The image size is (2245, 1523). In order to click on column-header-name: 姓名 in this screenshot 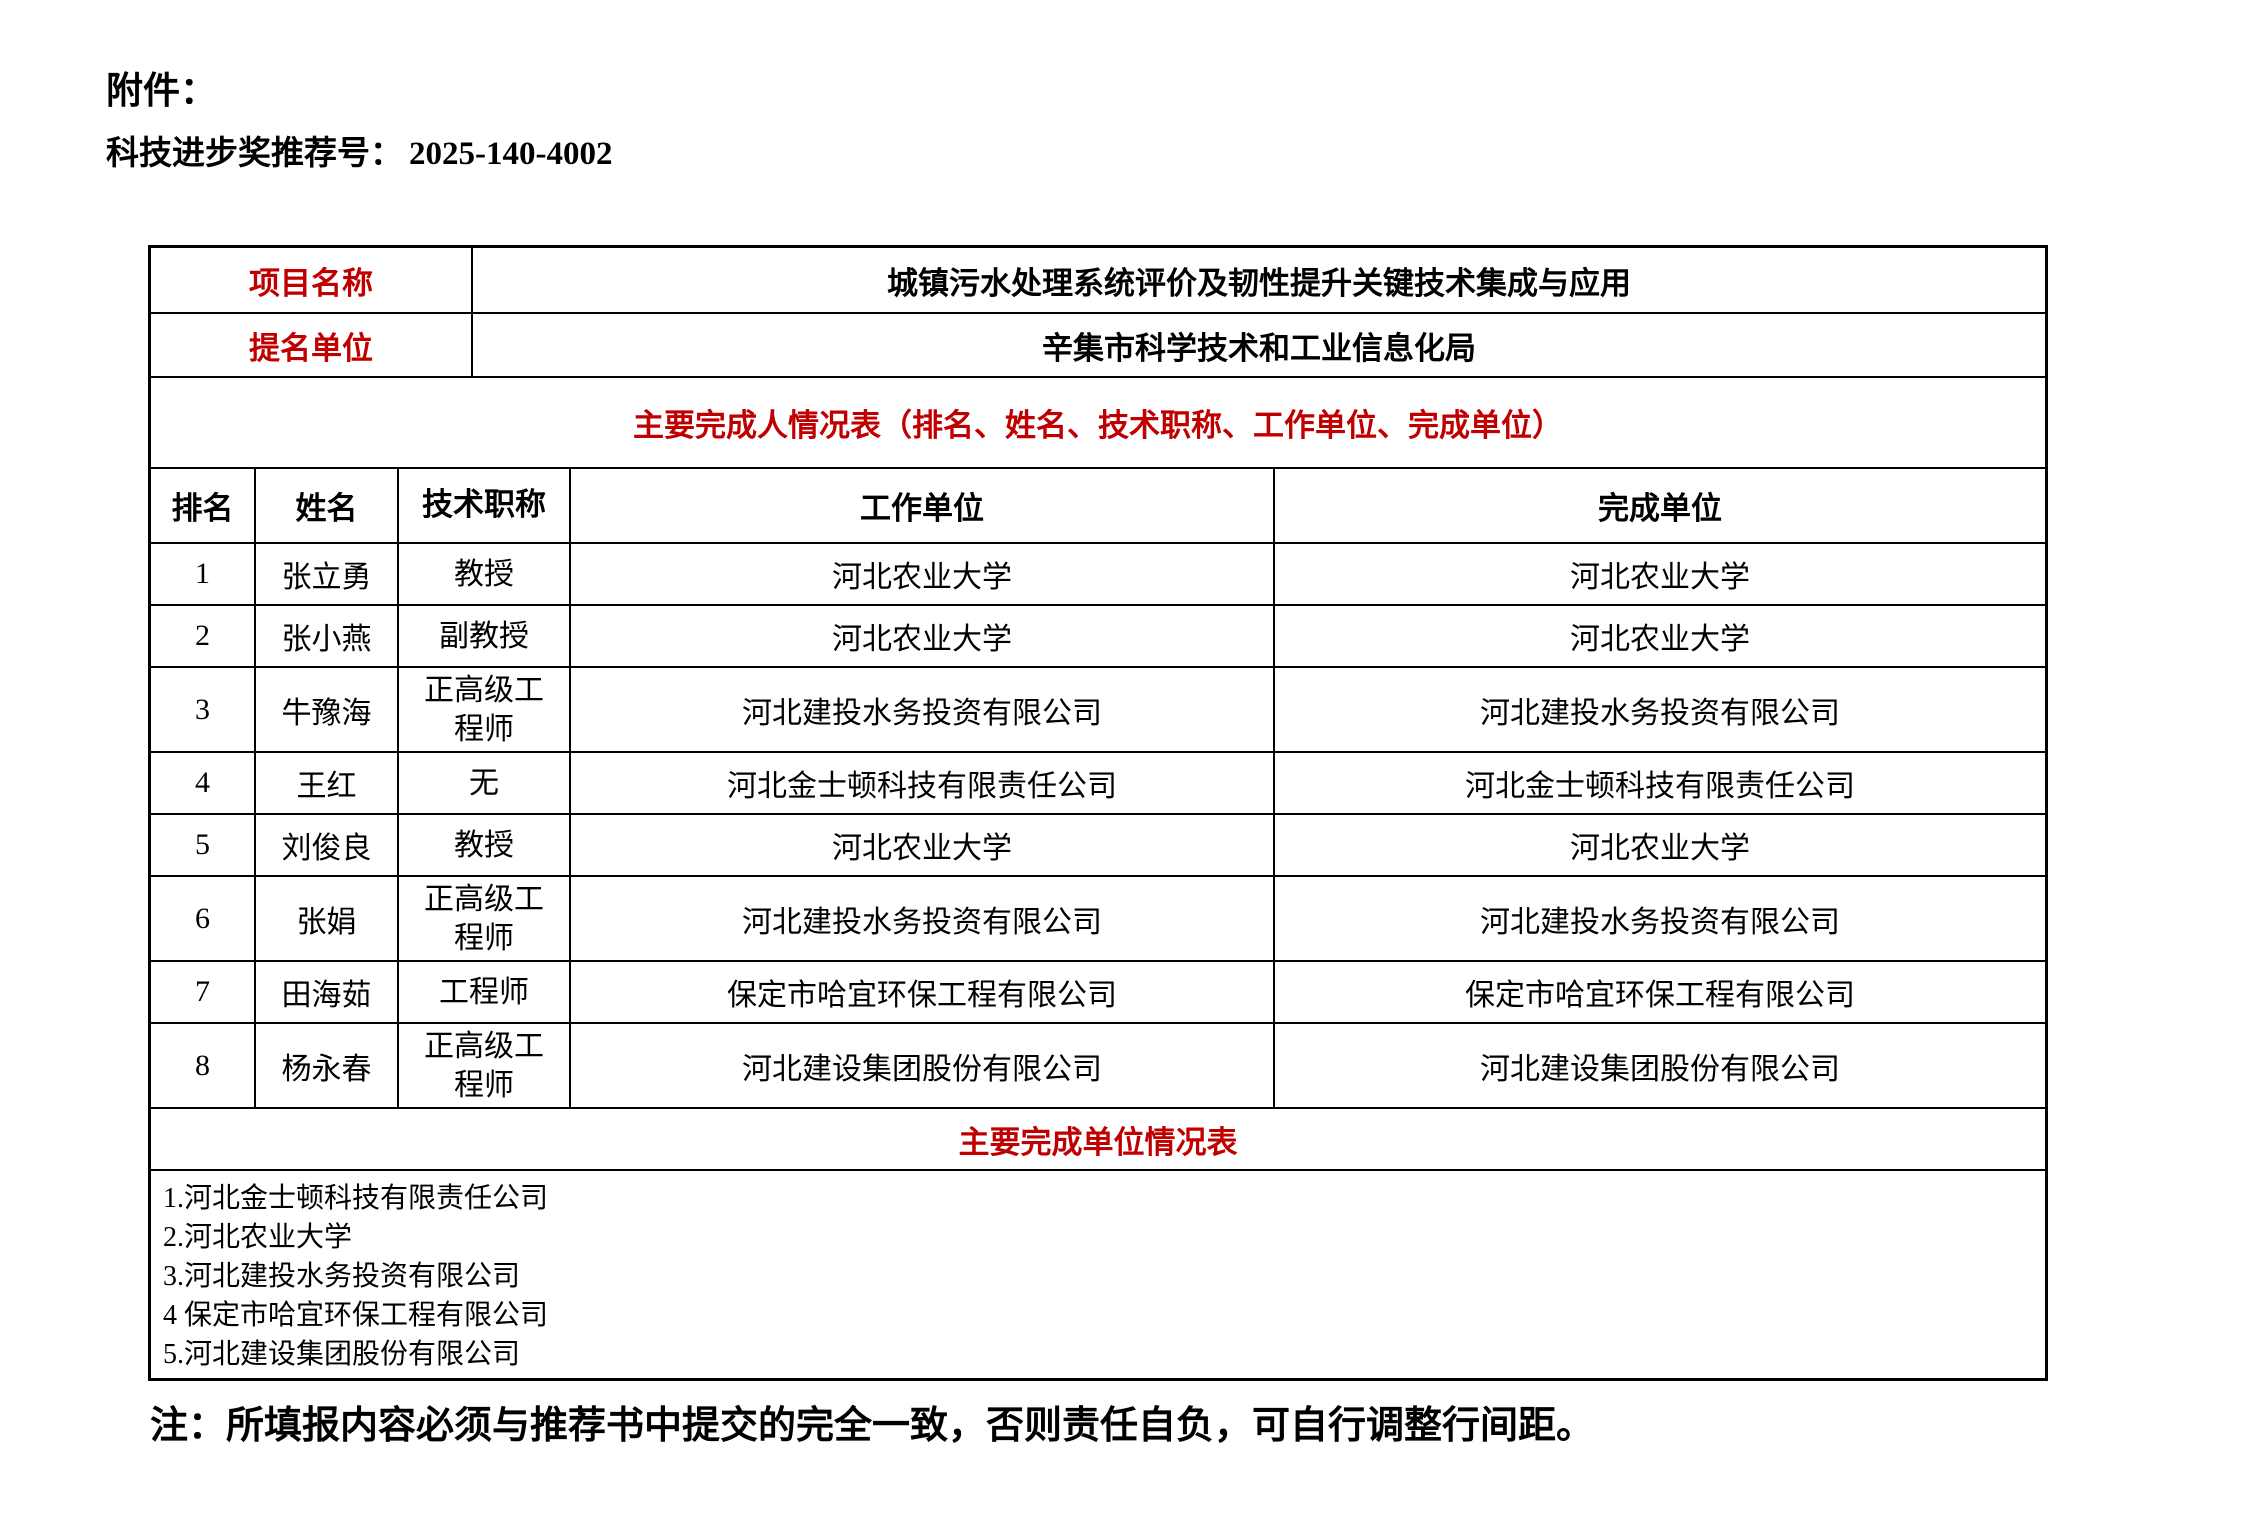, I will do `click(325, 505)`.